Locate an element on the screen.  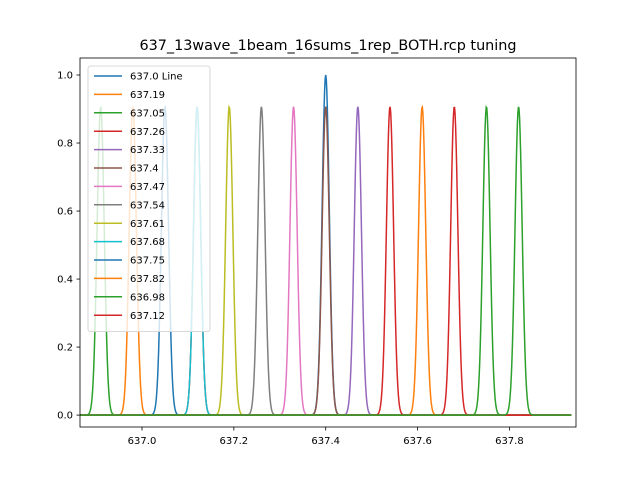
y-axis: 0.0 0.2 0.4 0.6 0.8 1.0 is located at coordinates (68, 246).